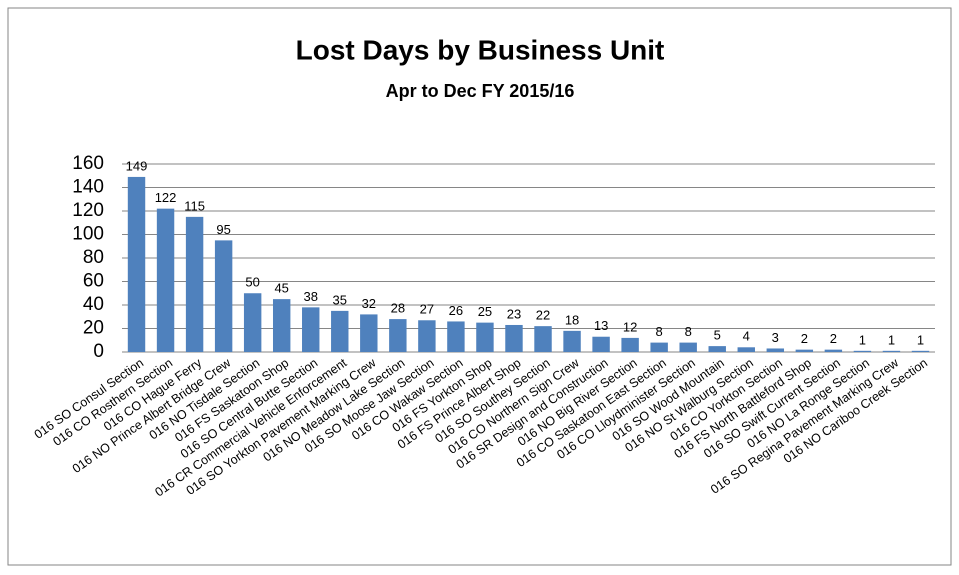 This screenshot has width=959, height=575. I want to click on y-tick-label: 80, so click(93, 257).